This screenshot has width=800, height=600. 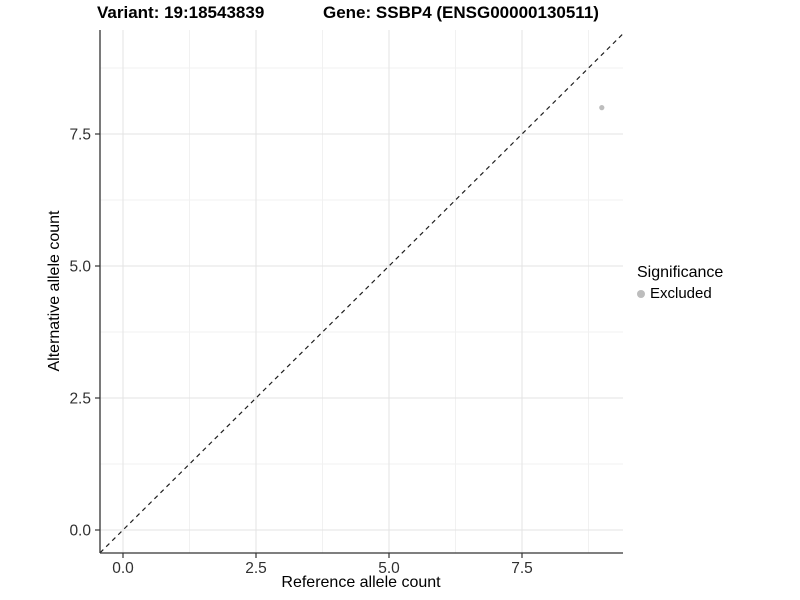 I want to click on legend-item-excluded: Excluded, so click(x=680, y=293).